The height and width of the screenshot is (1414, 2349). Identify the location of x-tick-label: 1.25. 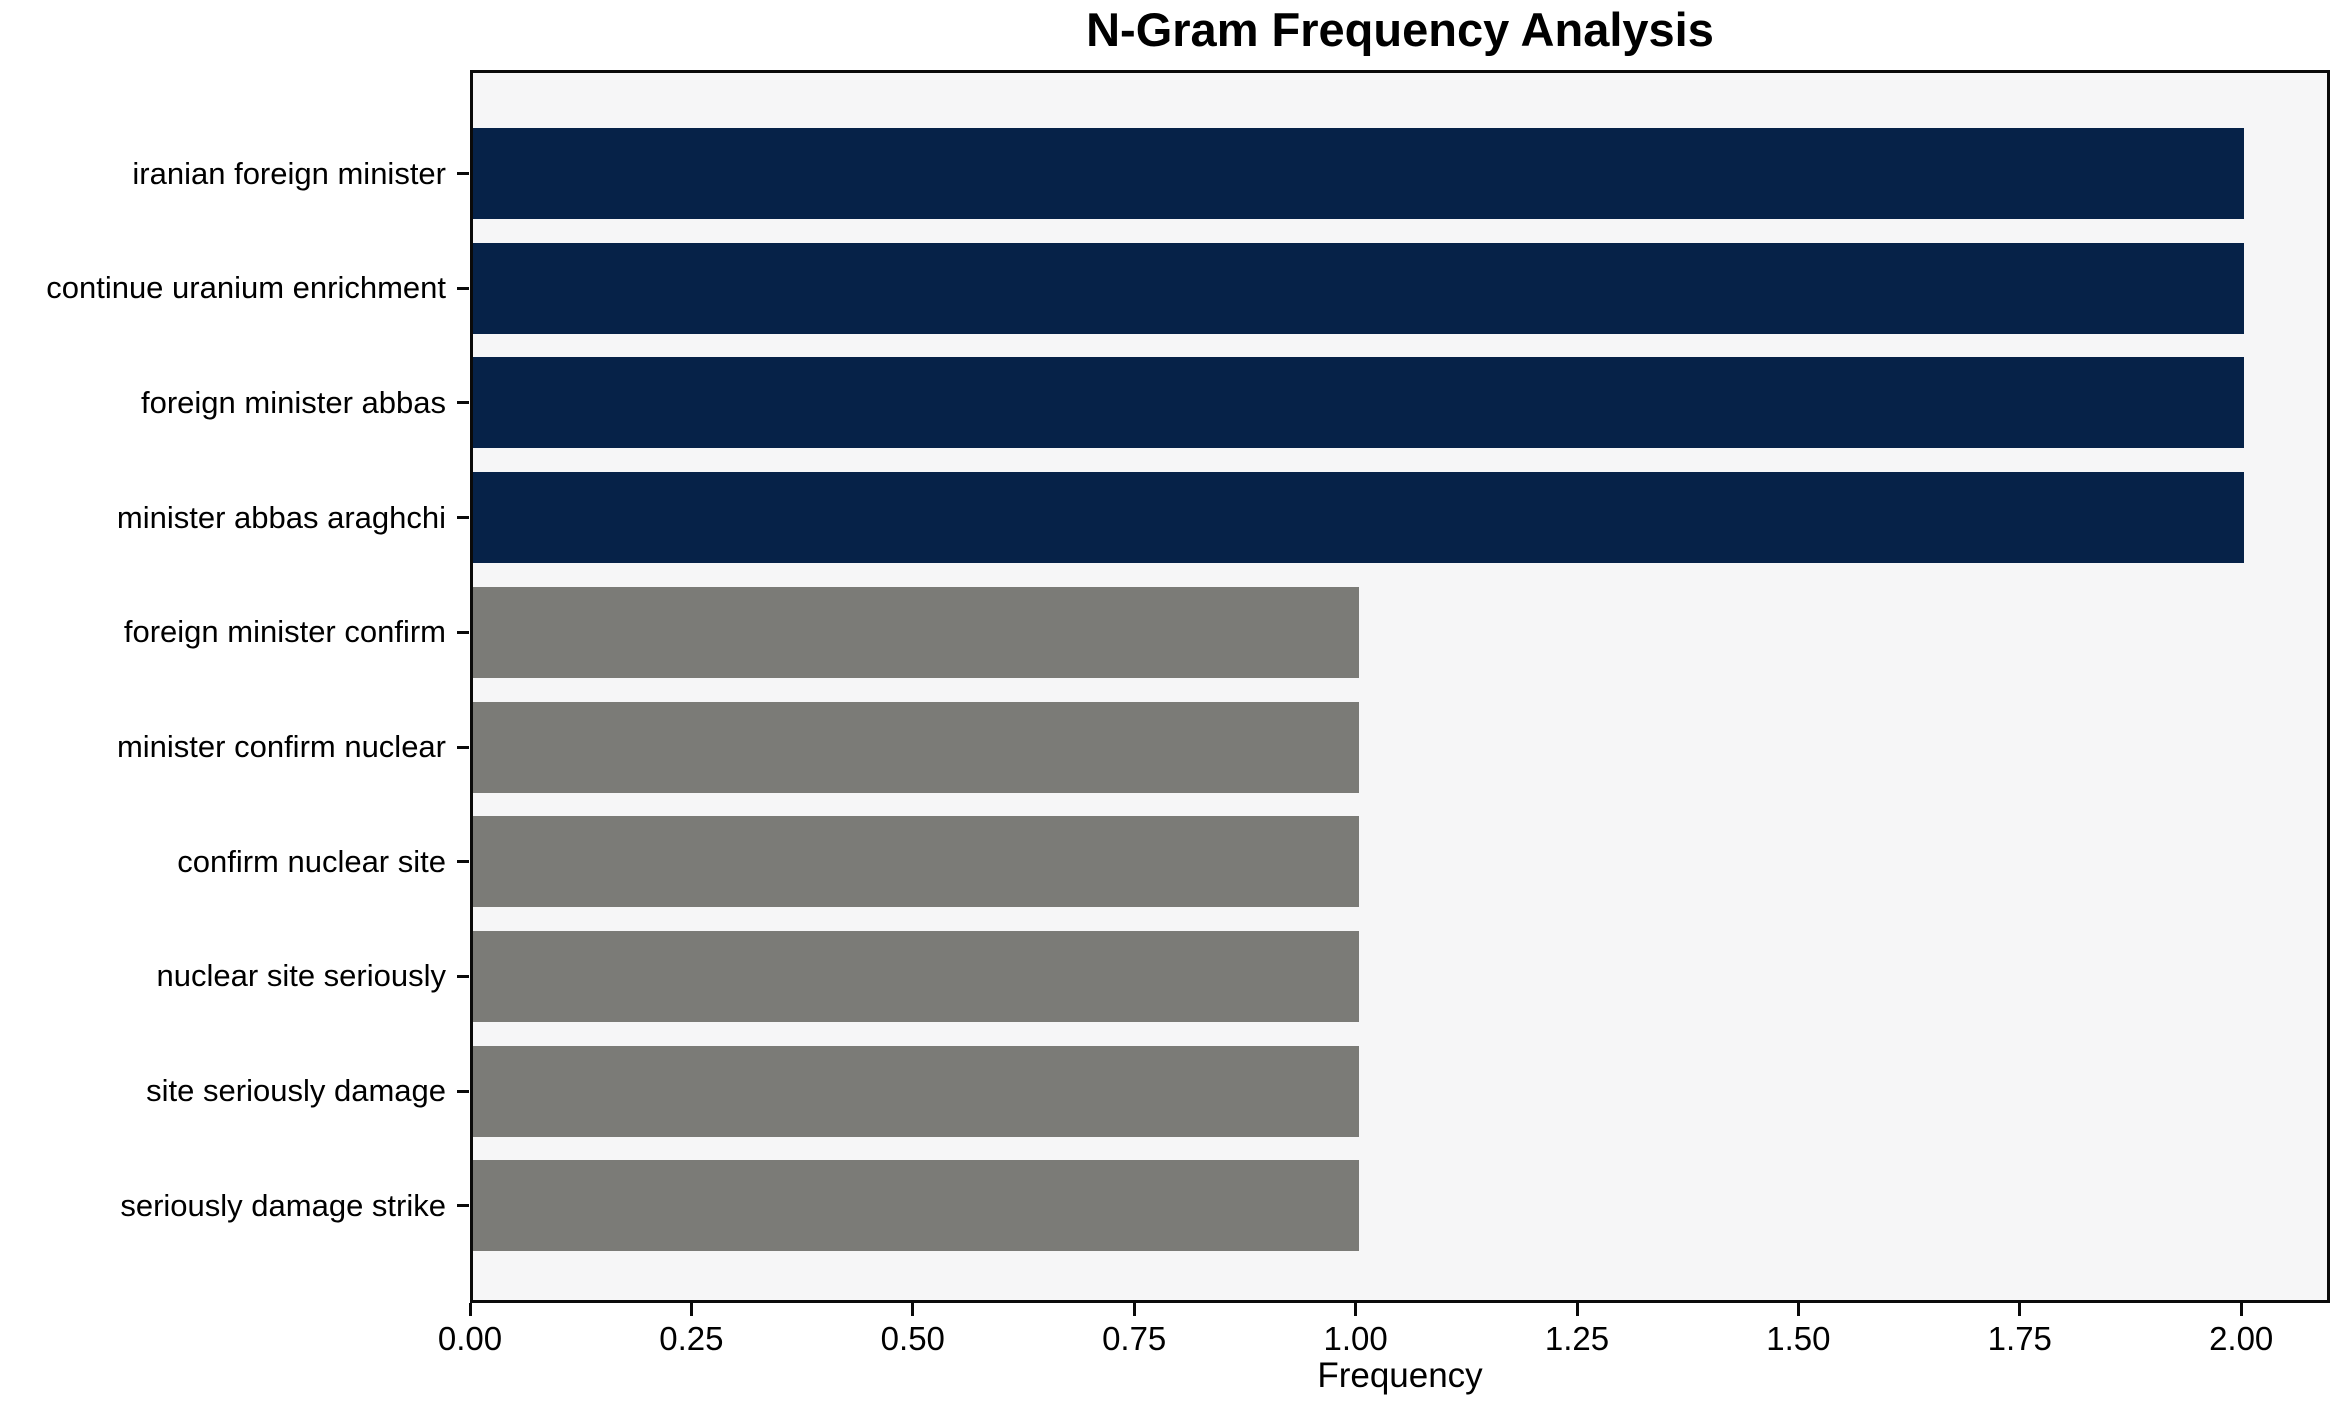
(1577, 1338).